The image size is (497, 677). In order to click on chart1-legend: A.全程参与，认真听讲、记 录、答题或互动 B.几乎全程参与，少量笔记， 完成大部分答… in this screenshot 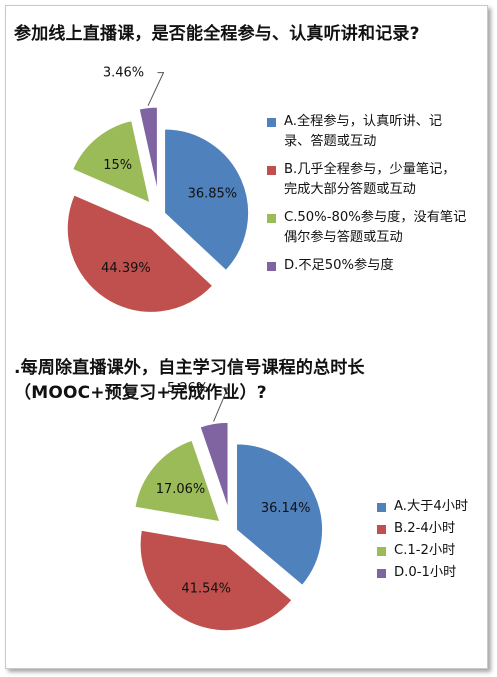, I will do `click(374, 198)`.